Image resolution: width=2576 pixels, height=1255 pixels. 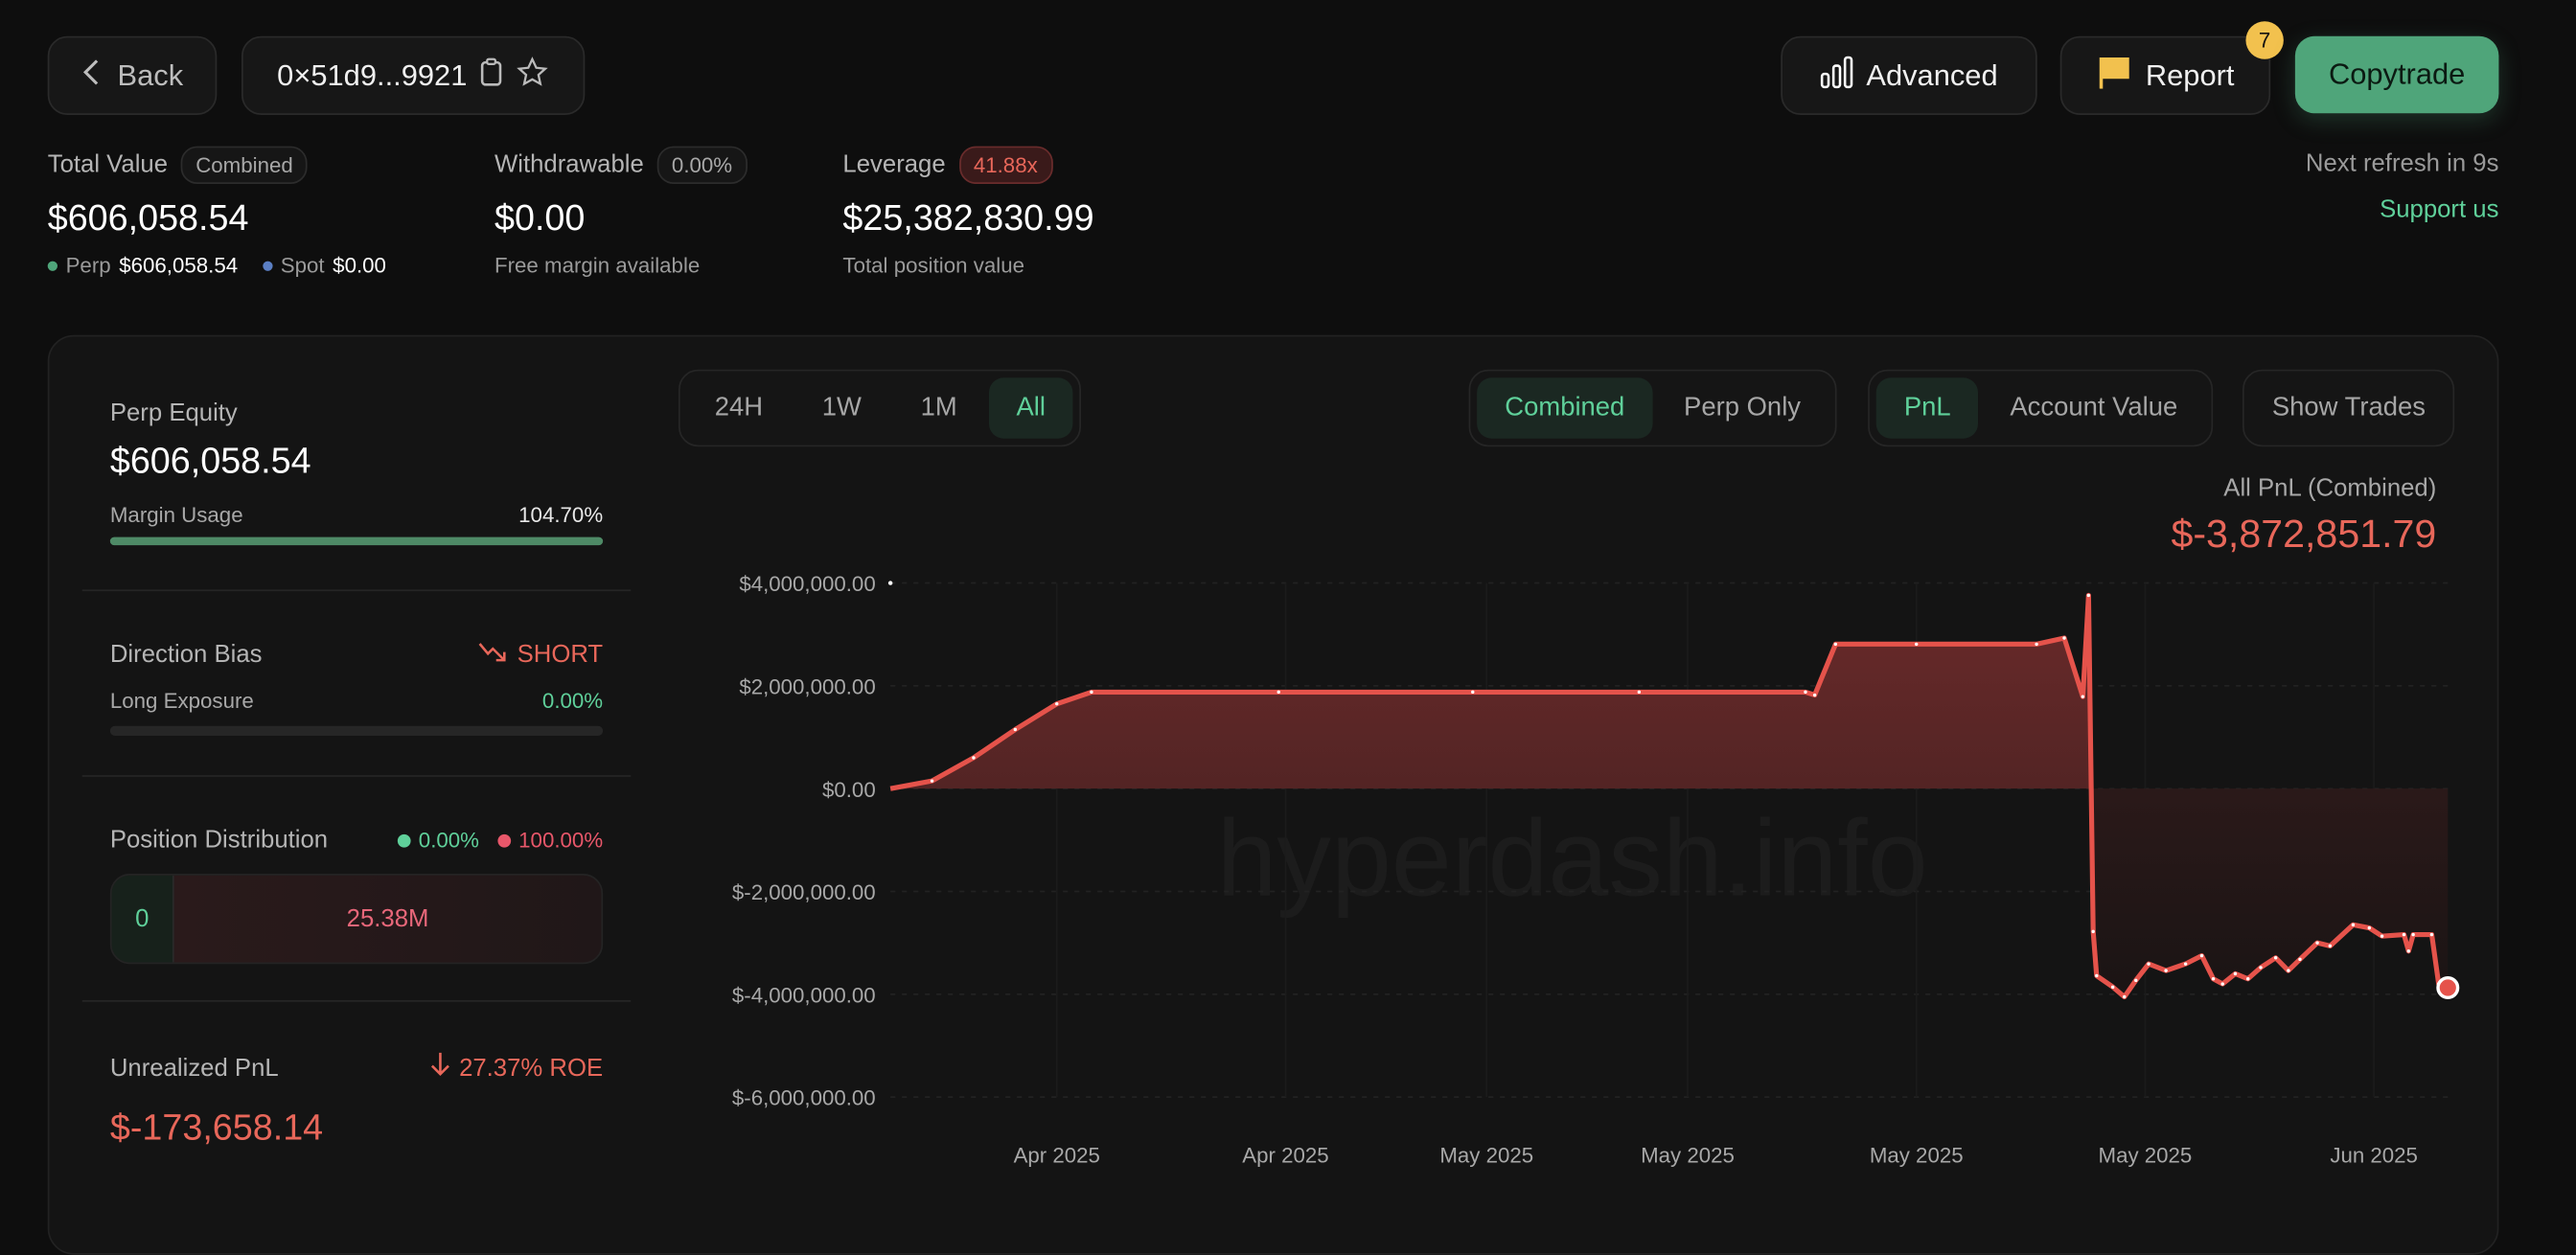 What do you see at coordinates (373, 74) in the screenshot?
I see `address-text: 0×51d9...9921` at bounding box center [373, 74].